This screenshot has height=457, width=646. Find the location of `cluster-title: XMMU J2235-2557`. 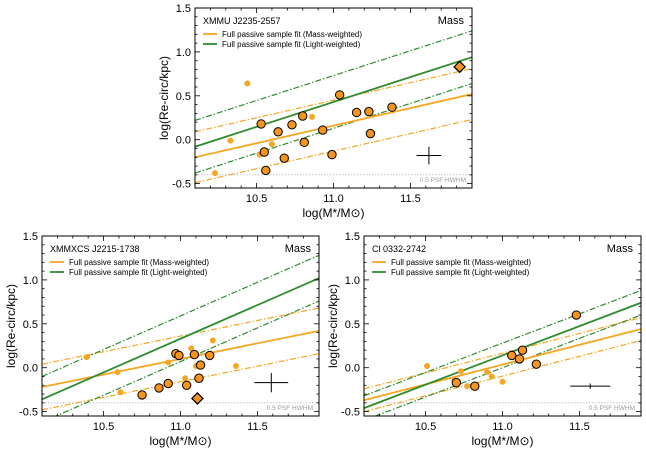

cluster-title: XMMU J2235-2557 is located at coordinates (242, 21).